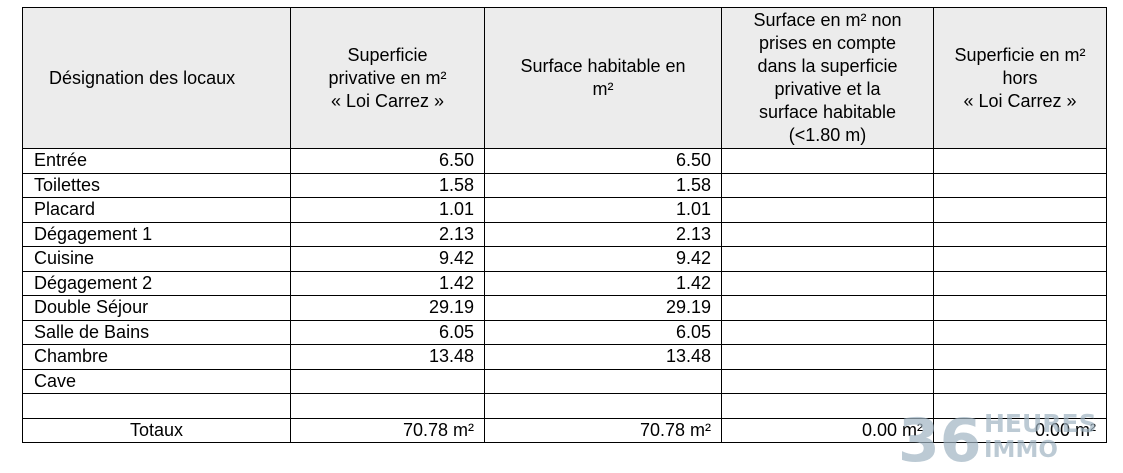 The image size is (1123, 473). I want to click on totals-label: Totaux, so click(156, 430).